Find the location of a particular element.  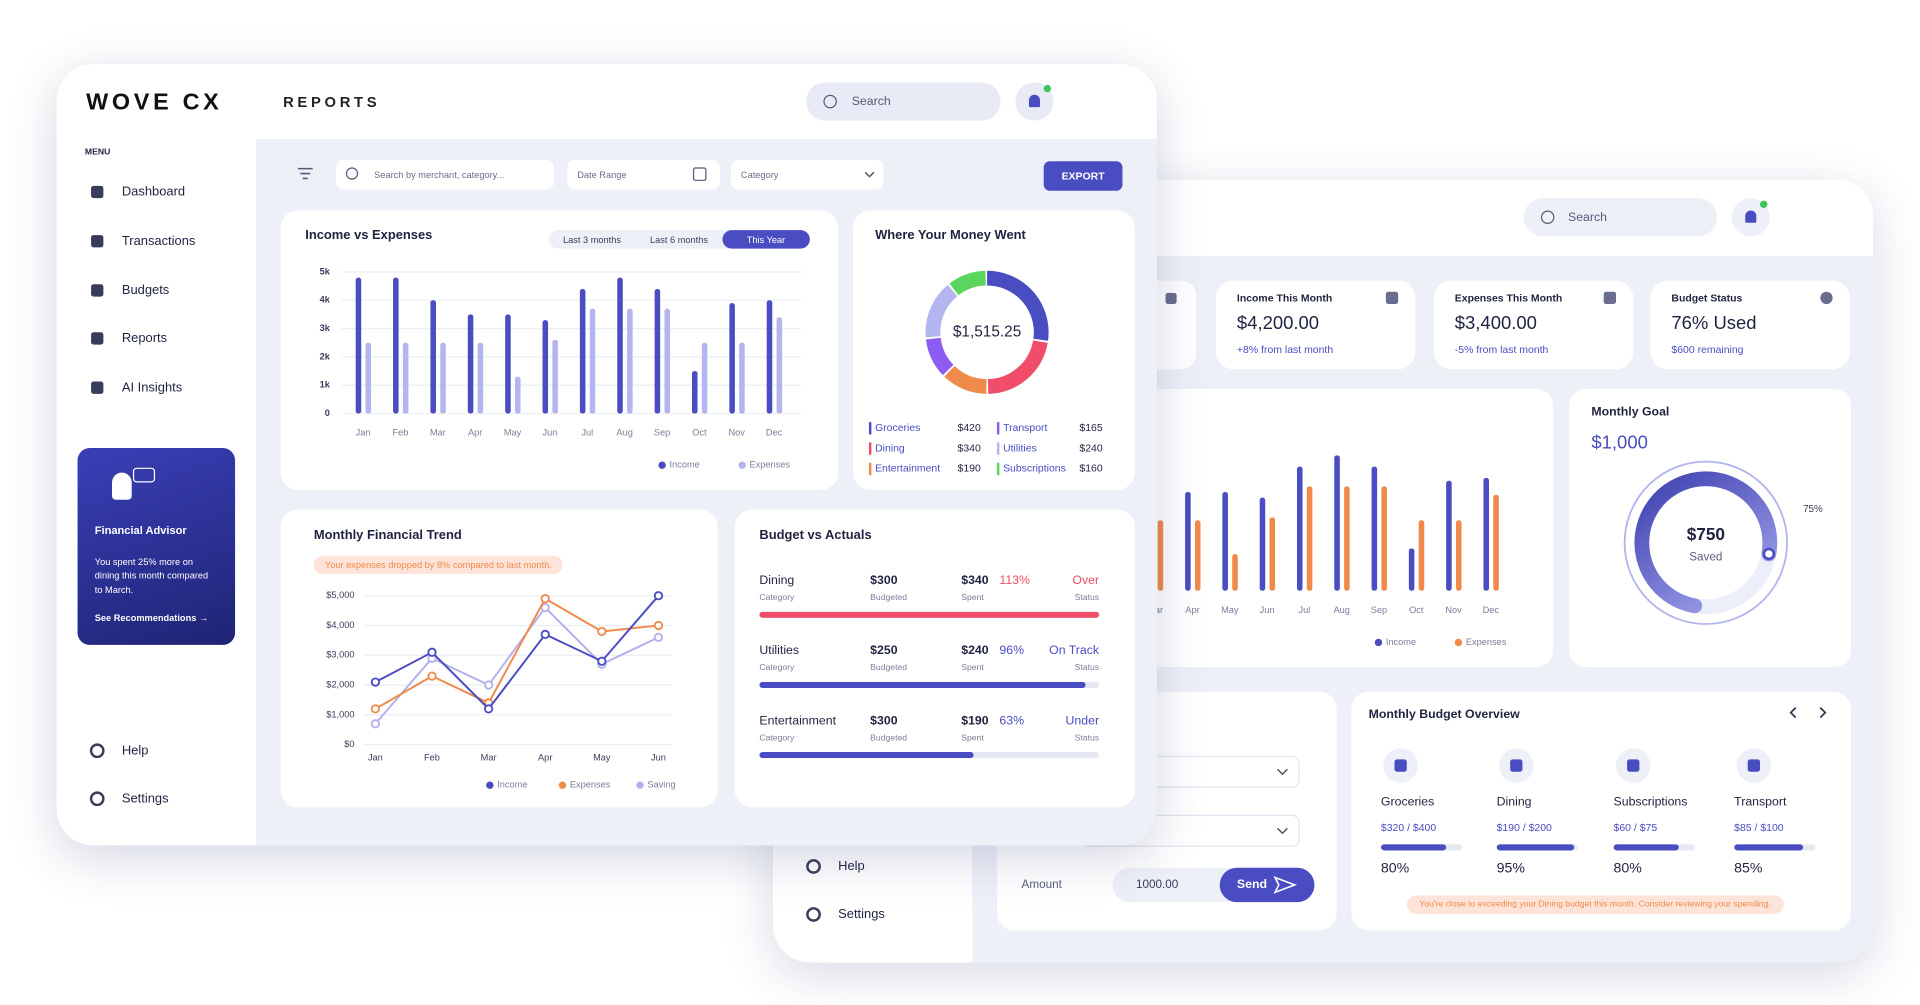

chart-title: Monthly Financial Trend is located at coordinates (387, 535).